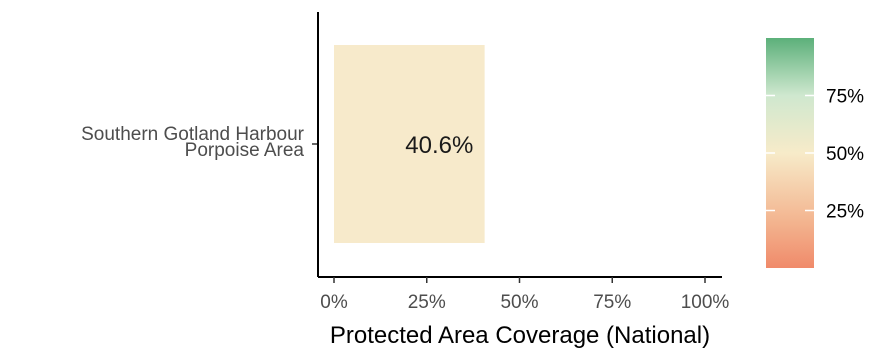 This screenshot has height=351, width=879. I want to click on y-tick-label: Southern Gotland Harbour Porpoise Area, so click(193, 142).